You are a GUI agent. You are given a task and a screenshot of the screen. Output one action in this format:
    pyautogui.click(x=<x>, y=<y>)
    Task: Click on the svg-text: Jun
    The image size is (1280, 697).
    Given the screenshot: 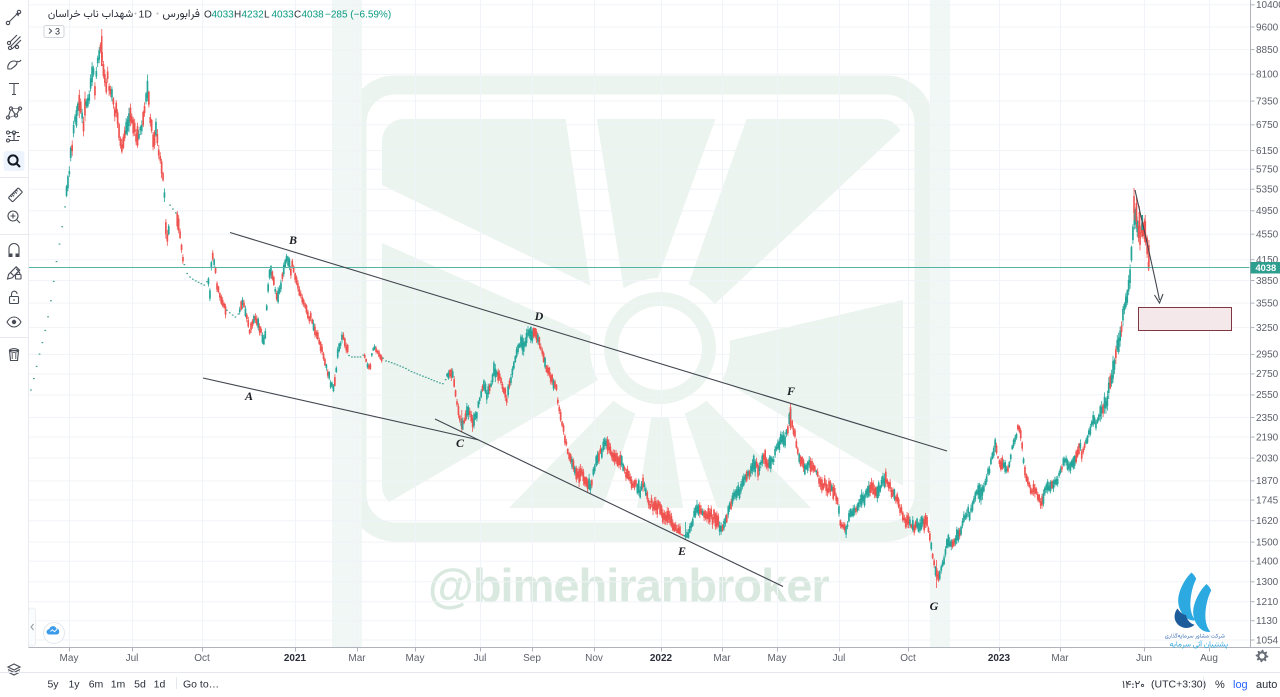 What is the action you would take?
    pyautogui.click(x=1144, y=658)
    